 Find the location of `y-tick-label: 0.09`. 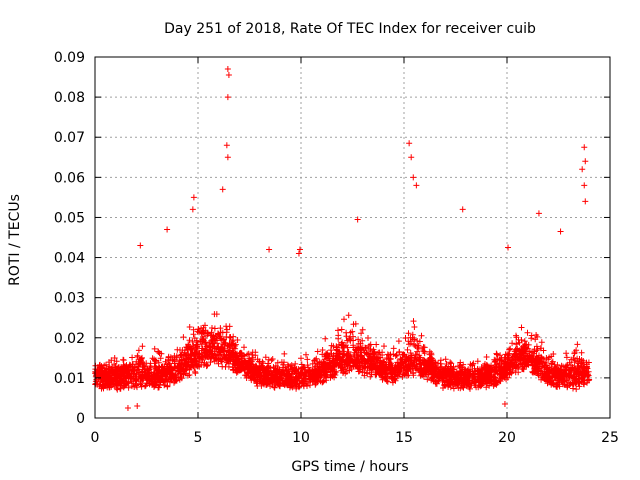

y-tick-label: 0.09 is located at coordinates (69, 58).